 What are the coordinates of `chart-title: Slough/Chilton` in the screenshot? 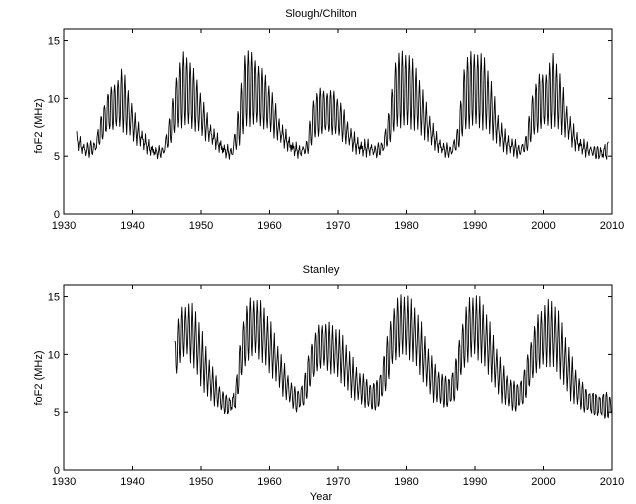 It's located at (321, 14).